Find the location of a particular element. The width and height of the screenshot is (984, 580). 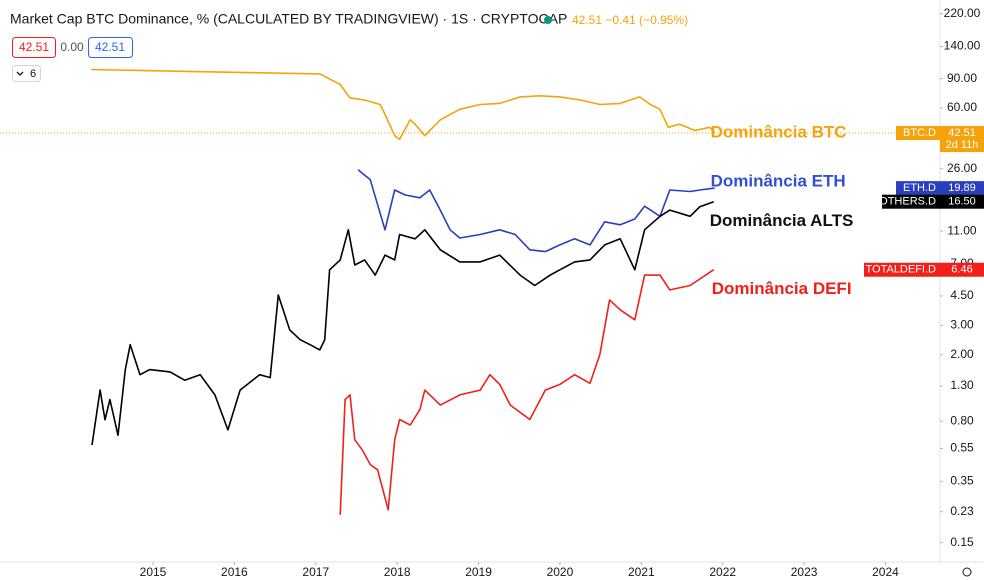

input-value: 0.00 is located at coordinates (72, 47).